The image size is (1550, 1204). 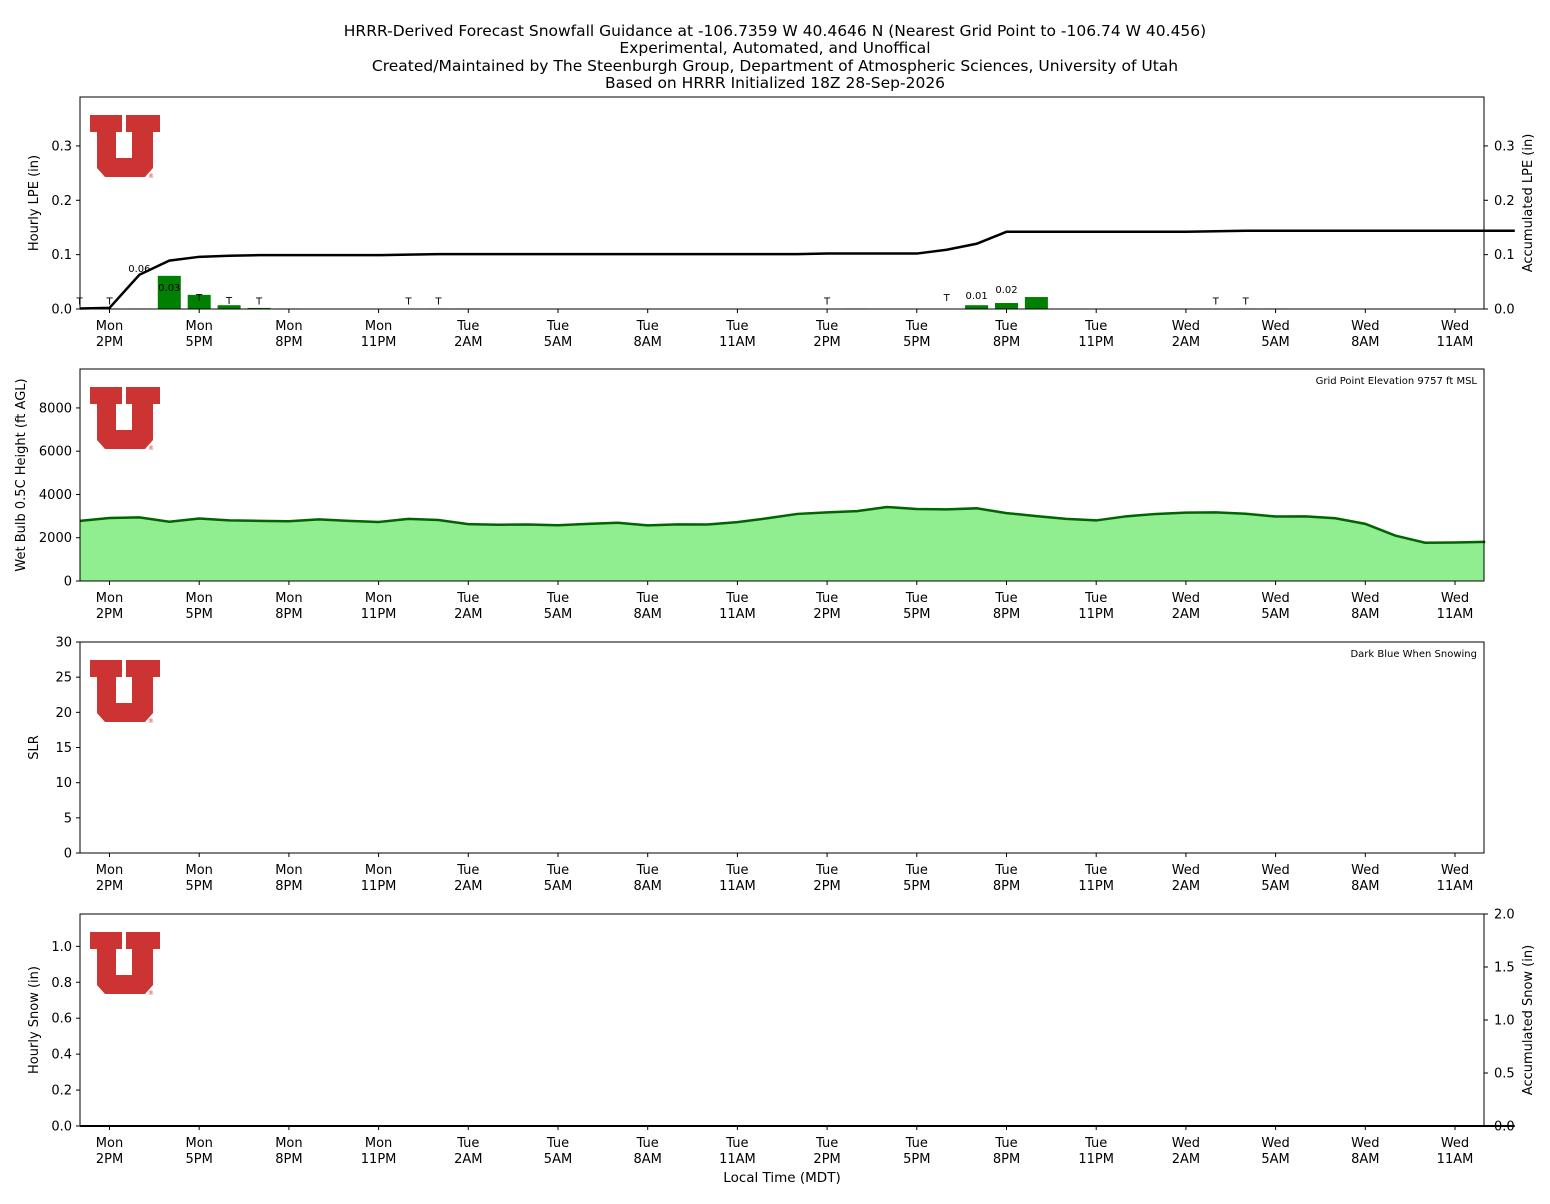 What do you see at coordinates (782, 544) in the screenshot?
I see `wet-bulb-area` at bounding box center [782, 544].